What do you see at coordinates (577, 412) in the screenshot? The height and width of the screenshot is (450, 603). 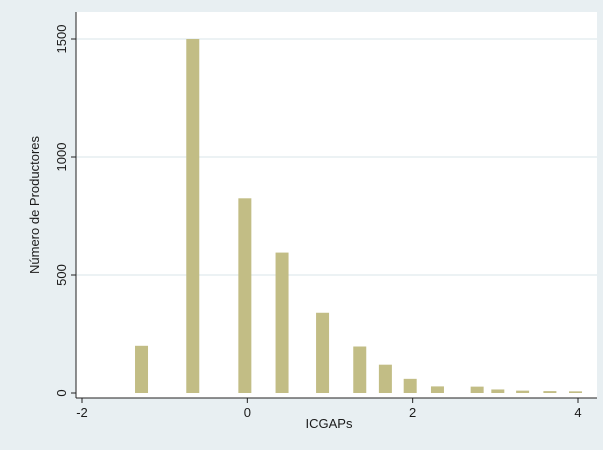 I see `x-tick-label: 4` at bounding box center [577, 412].